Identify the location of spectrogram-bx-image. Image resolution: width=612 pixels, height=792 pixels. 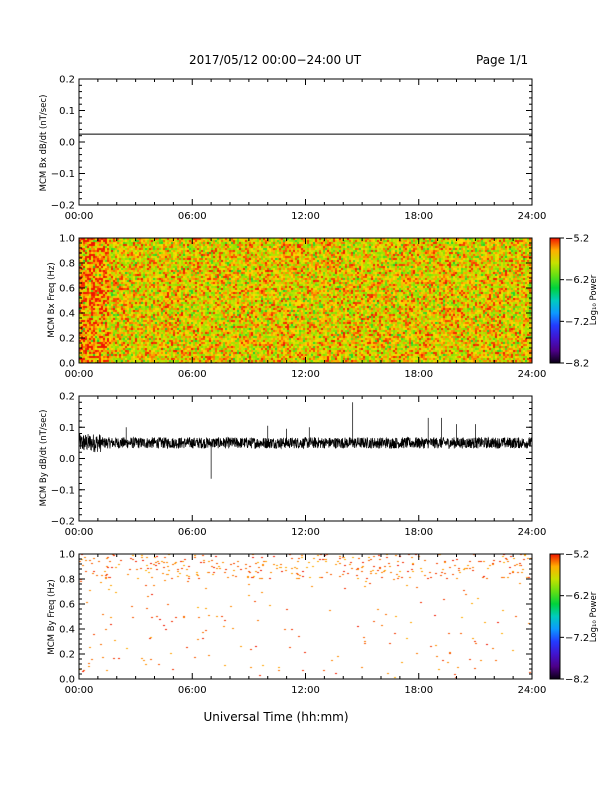
(305, 300).